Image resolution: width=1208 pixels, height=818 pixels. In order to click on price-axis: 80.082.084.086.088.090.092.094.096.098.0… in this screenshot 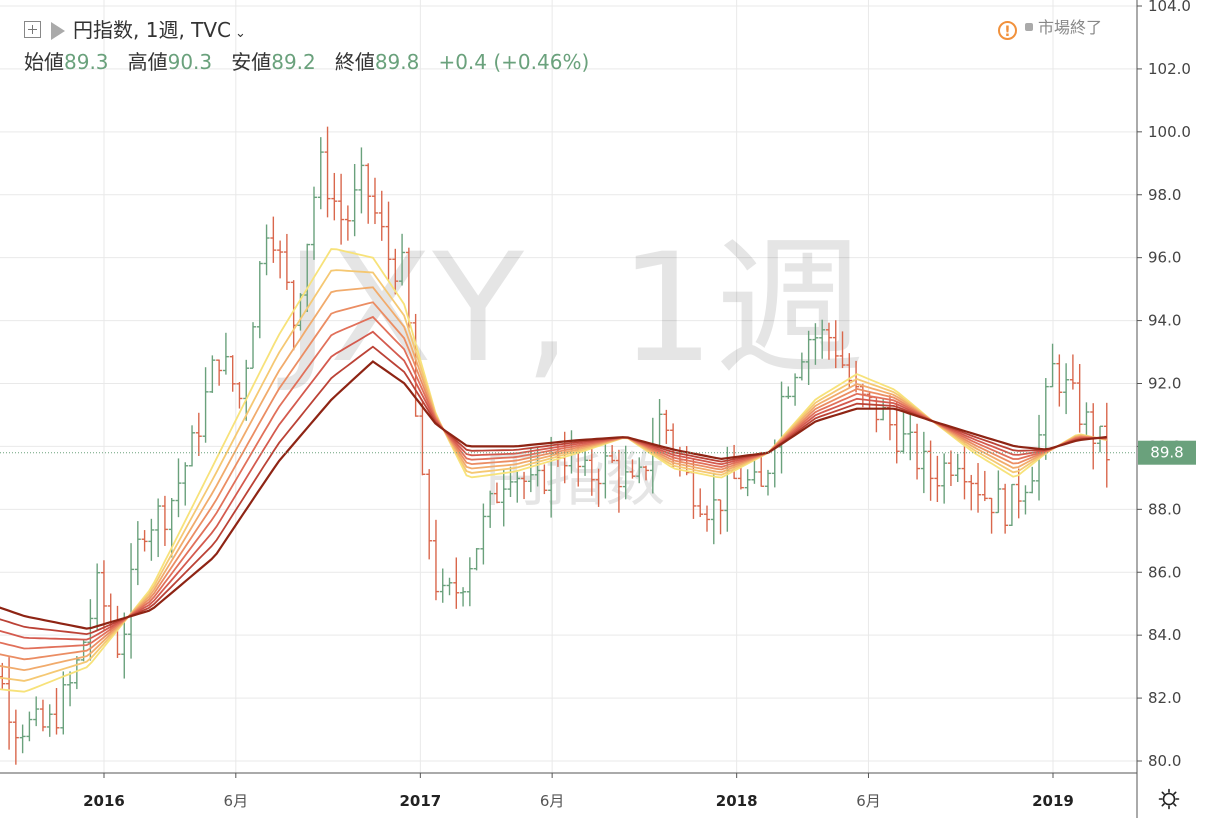, I will do `click(1164, 385)`.